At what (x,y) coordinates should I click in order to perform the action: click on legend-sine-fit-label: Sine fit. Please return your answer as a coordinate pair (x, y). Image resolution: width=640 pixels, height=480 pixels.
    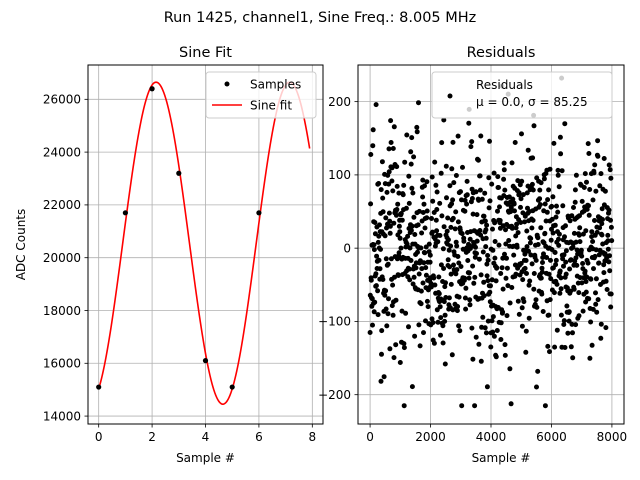
    Looking at the image, I should click on (271, 106).